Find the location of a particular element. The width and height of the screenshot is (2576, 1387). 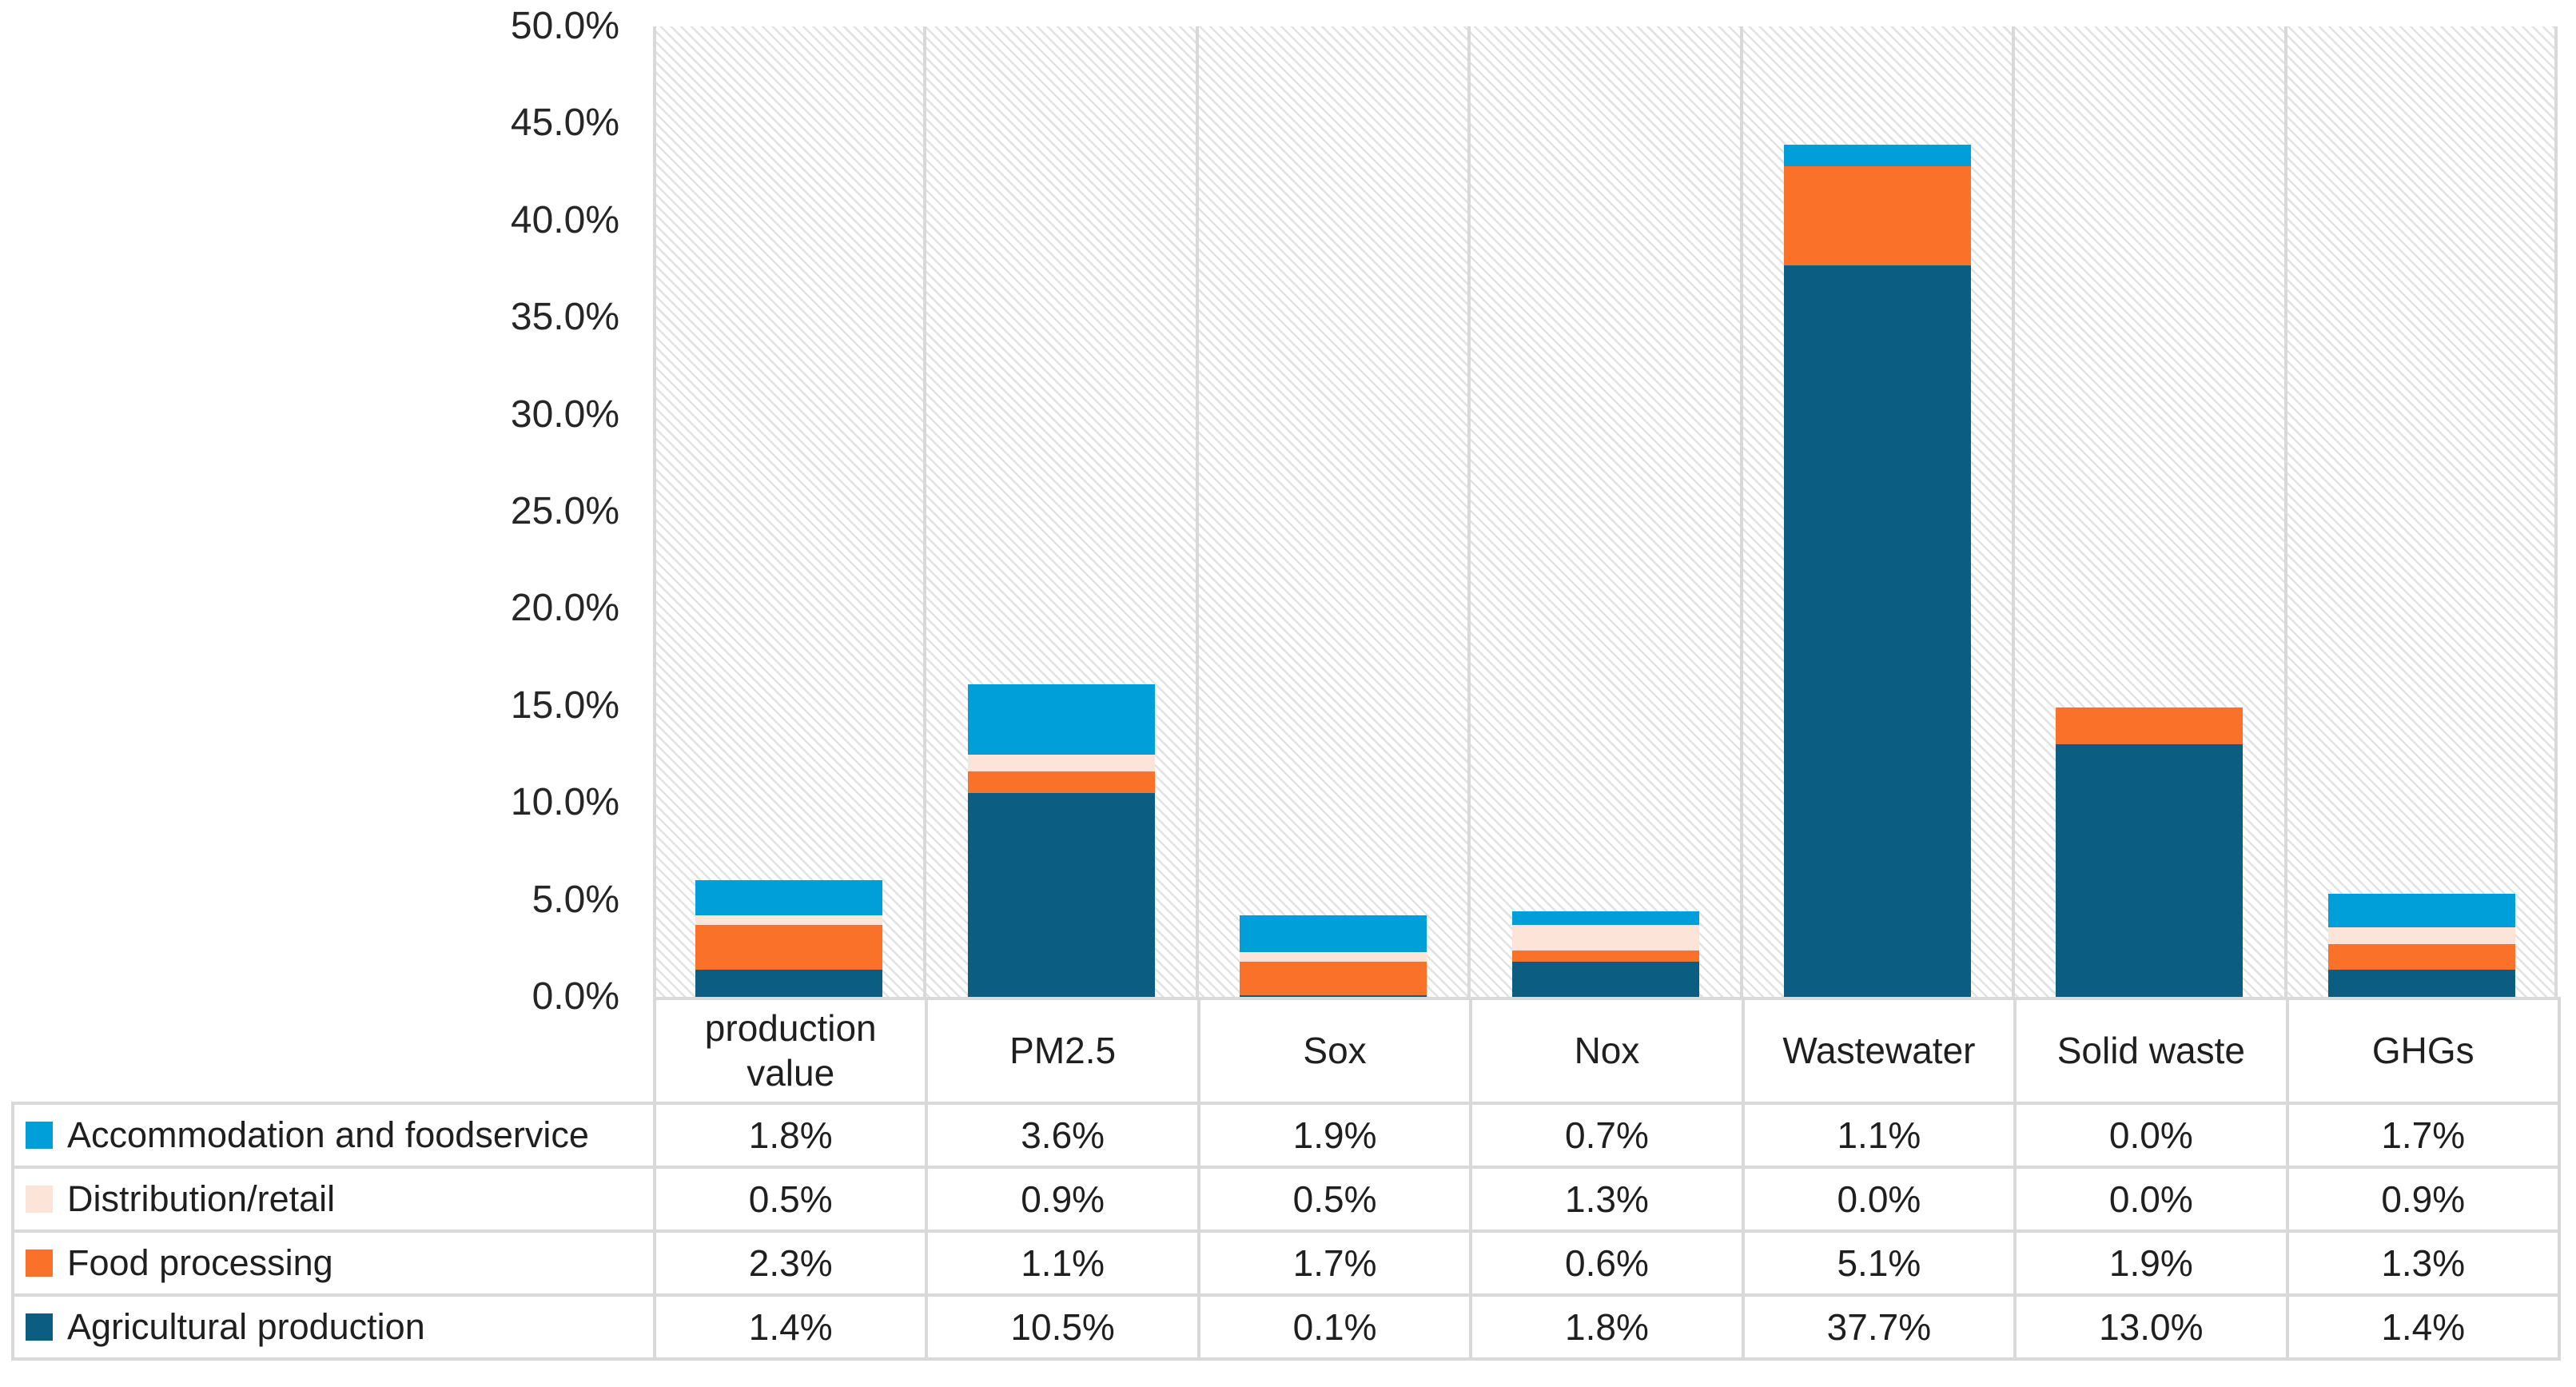

bar-ghgs is located at coordinates (2421, 945).